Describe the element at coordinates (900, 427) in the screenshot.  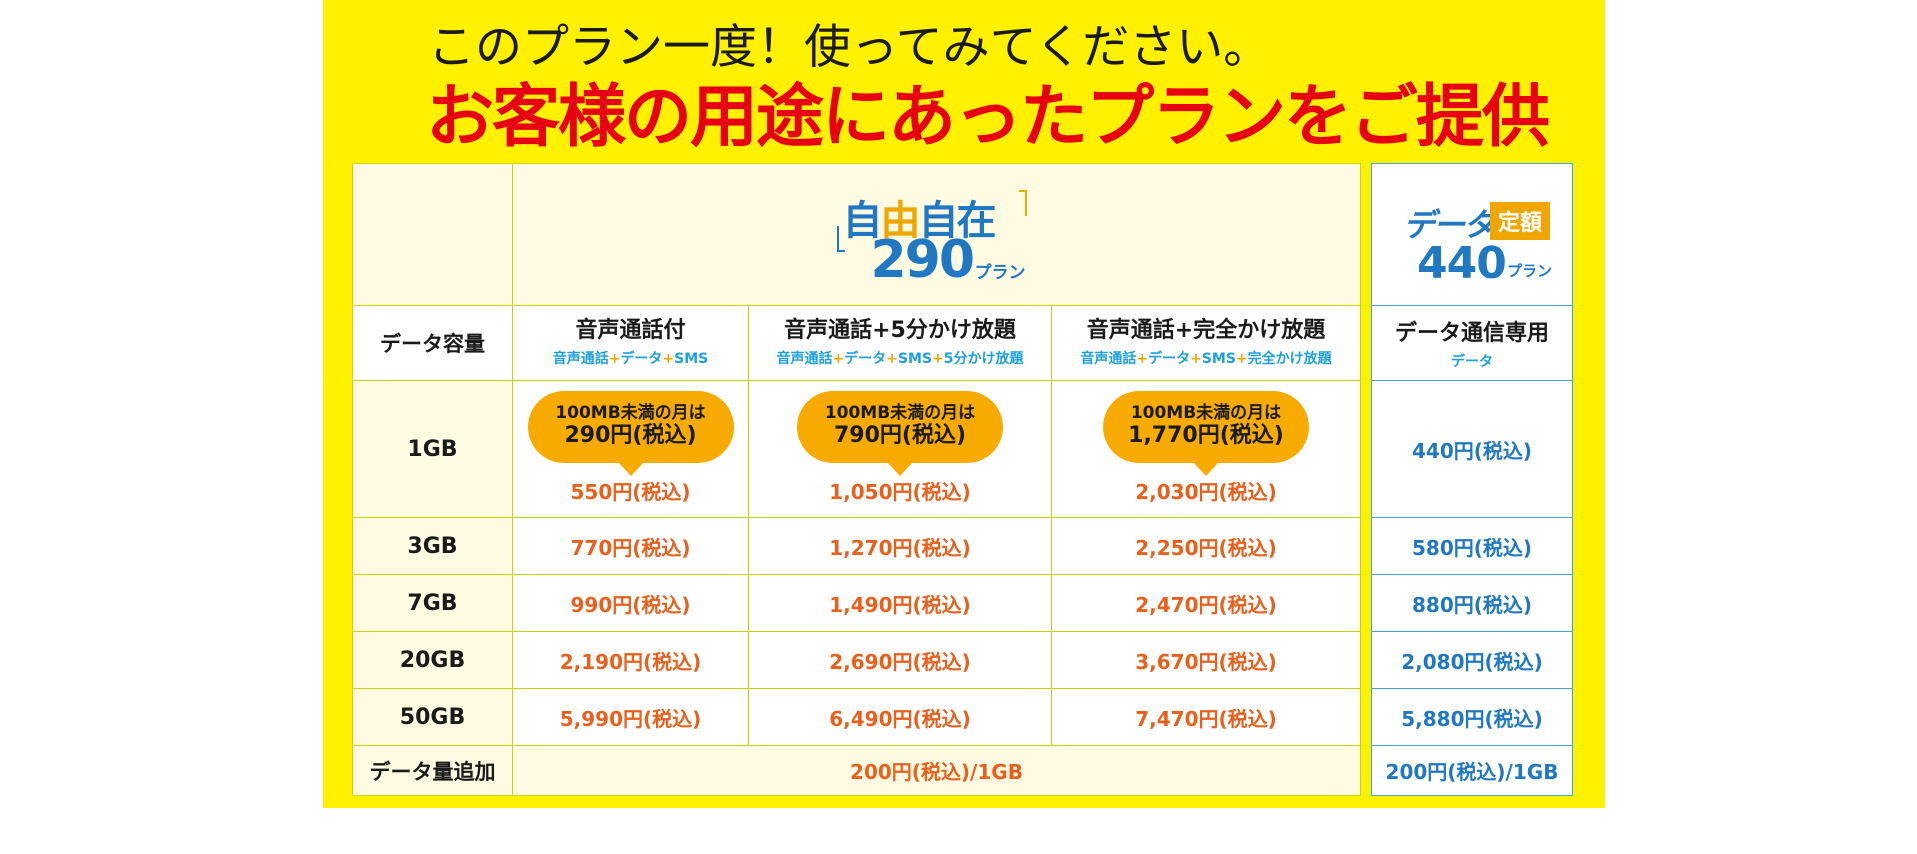
I see `promo-bubble: 100MB未満の月は 790円(税込)` at that location.